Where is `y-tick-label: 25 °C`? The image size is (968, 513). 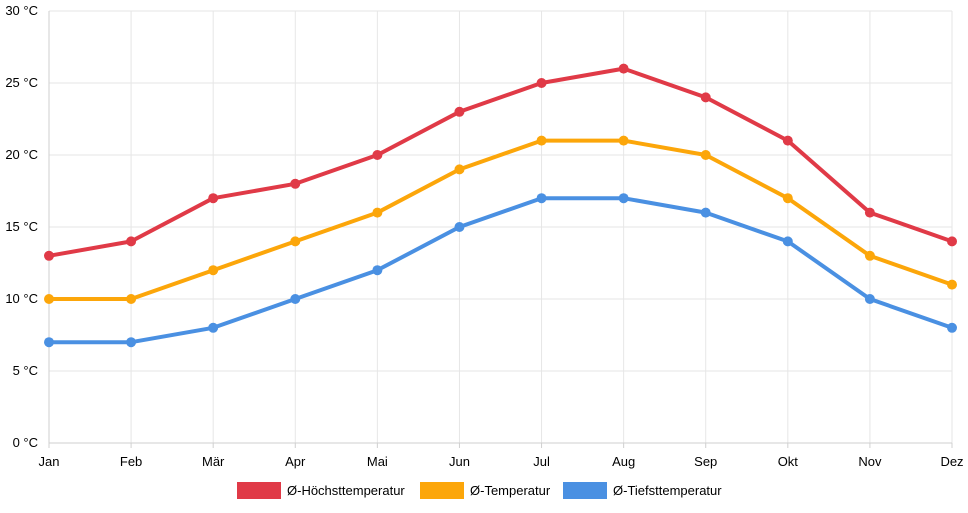 y-tick-label: 25 °C is located at coordinates (21, 82).